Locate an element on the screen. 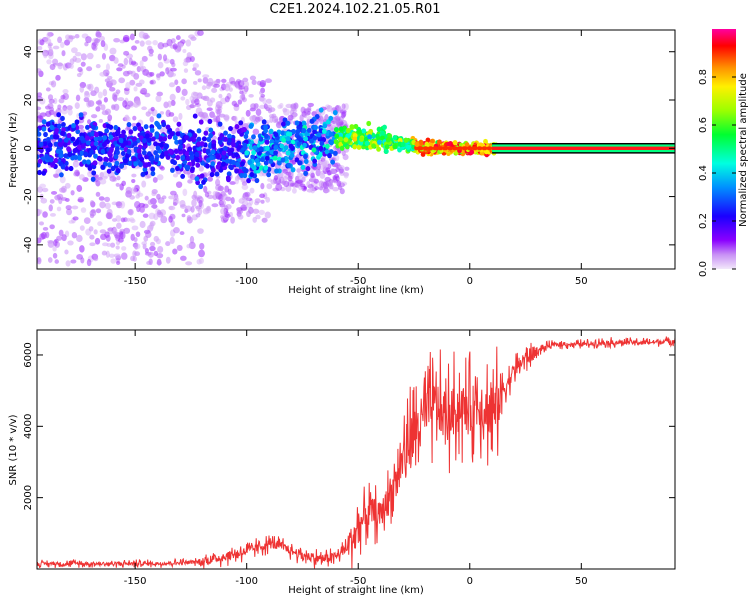 The width and height of the screenshot is (750, 600). snr-x-tick-label: -100 is located at coordinates (246, 581).